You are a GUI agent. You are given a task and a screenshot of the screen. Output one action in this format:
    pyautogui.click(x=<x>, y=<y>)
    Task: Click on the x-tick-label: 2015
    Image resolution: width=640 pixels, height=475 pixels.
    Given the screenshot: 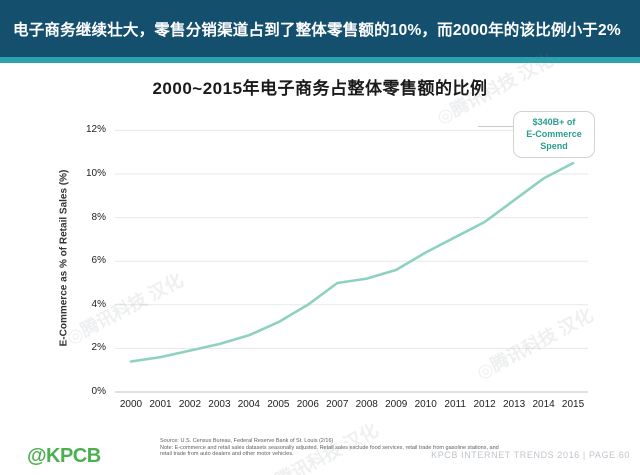 What is the action you would take?
    pyautogui.click(x=573, y=404)
    